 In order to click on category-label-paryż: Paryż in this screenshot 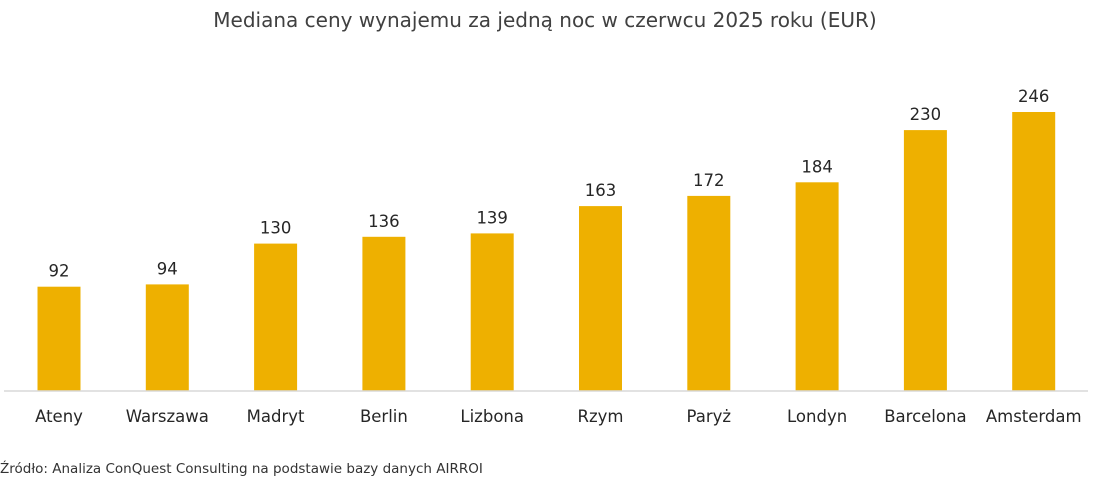, I will do `click(709, 416)`.